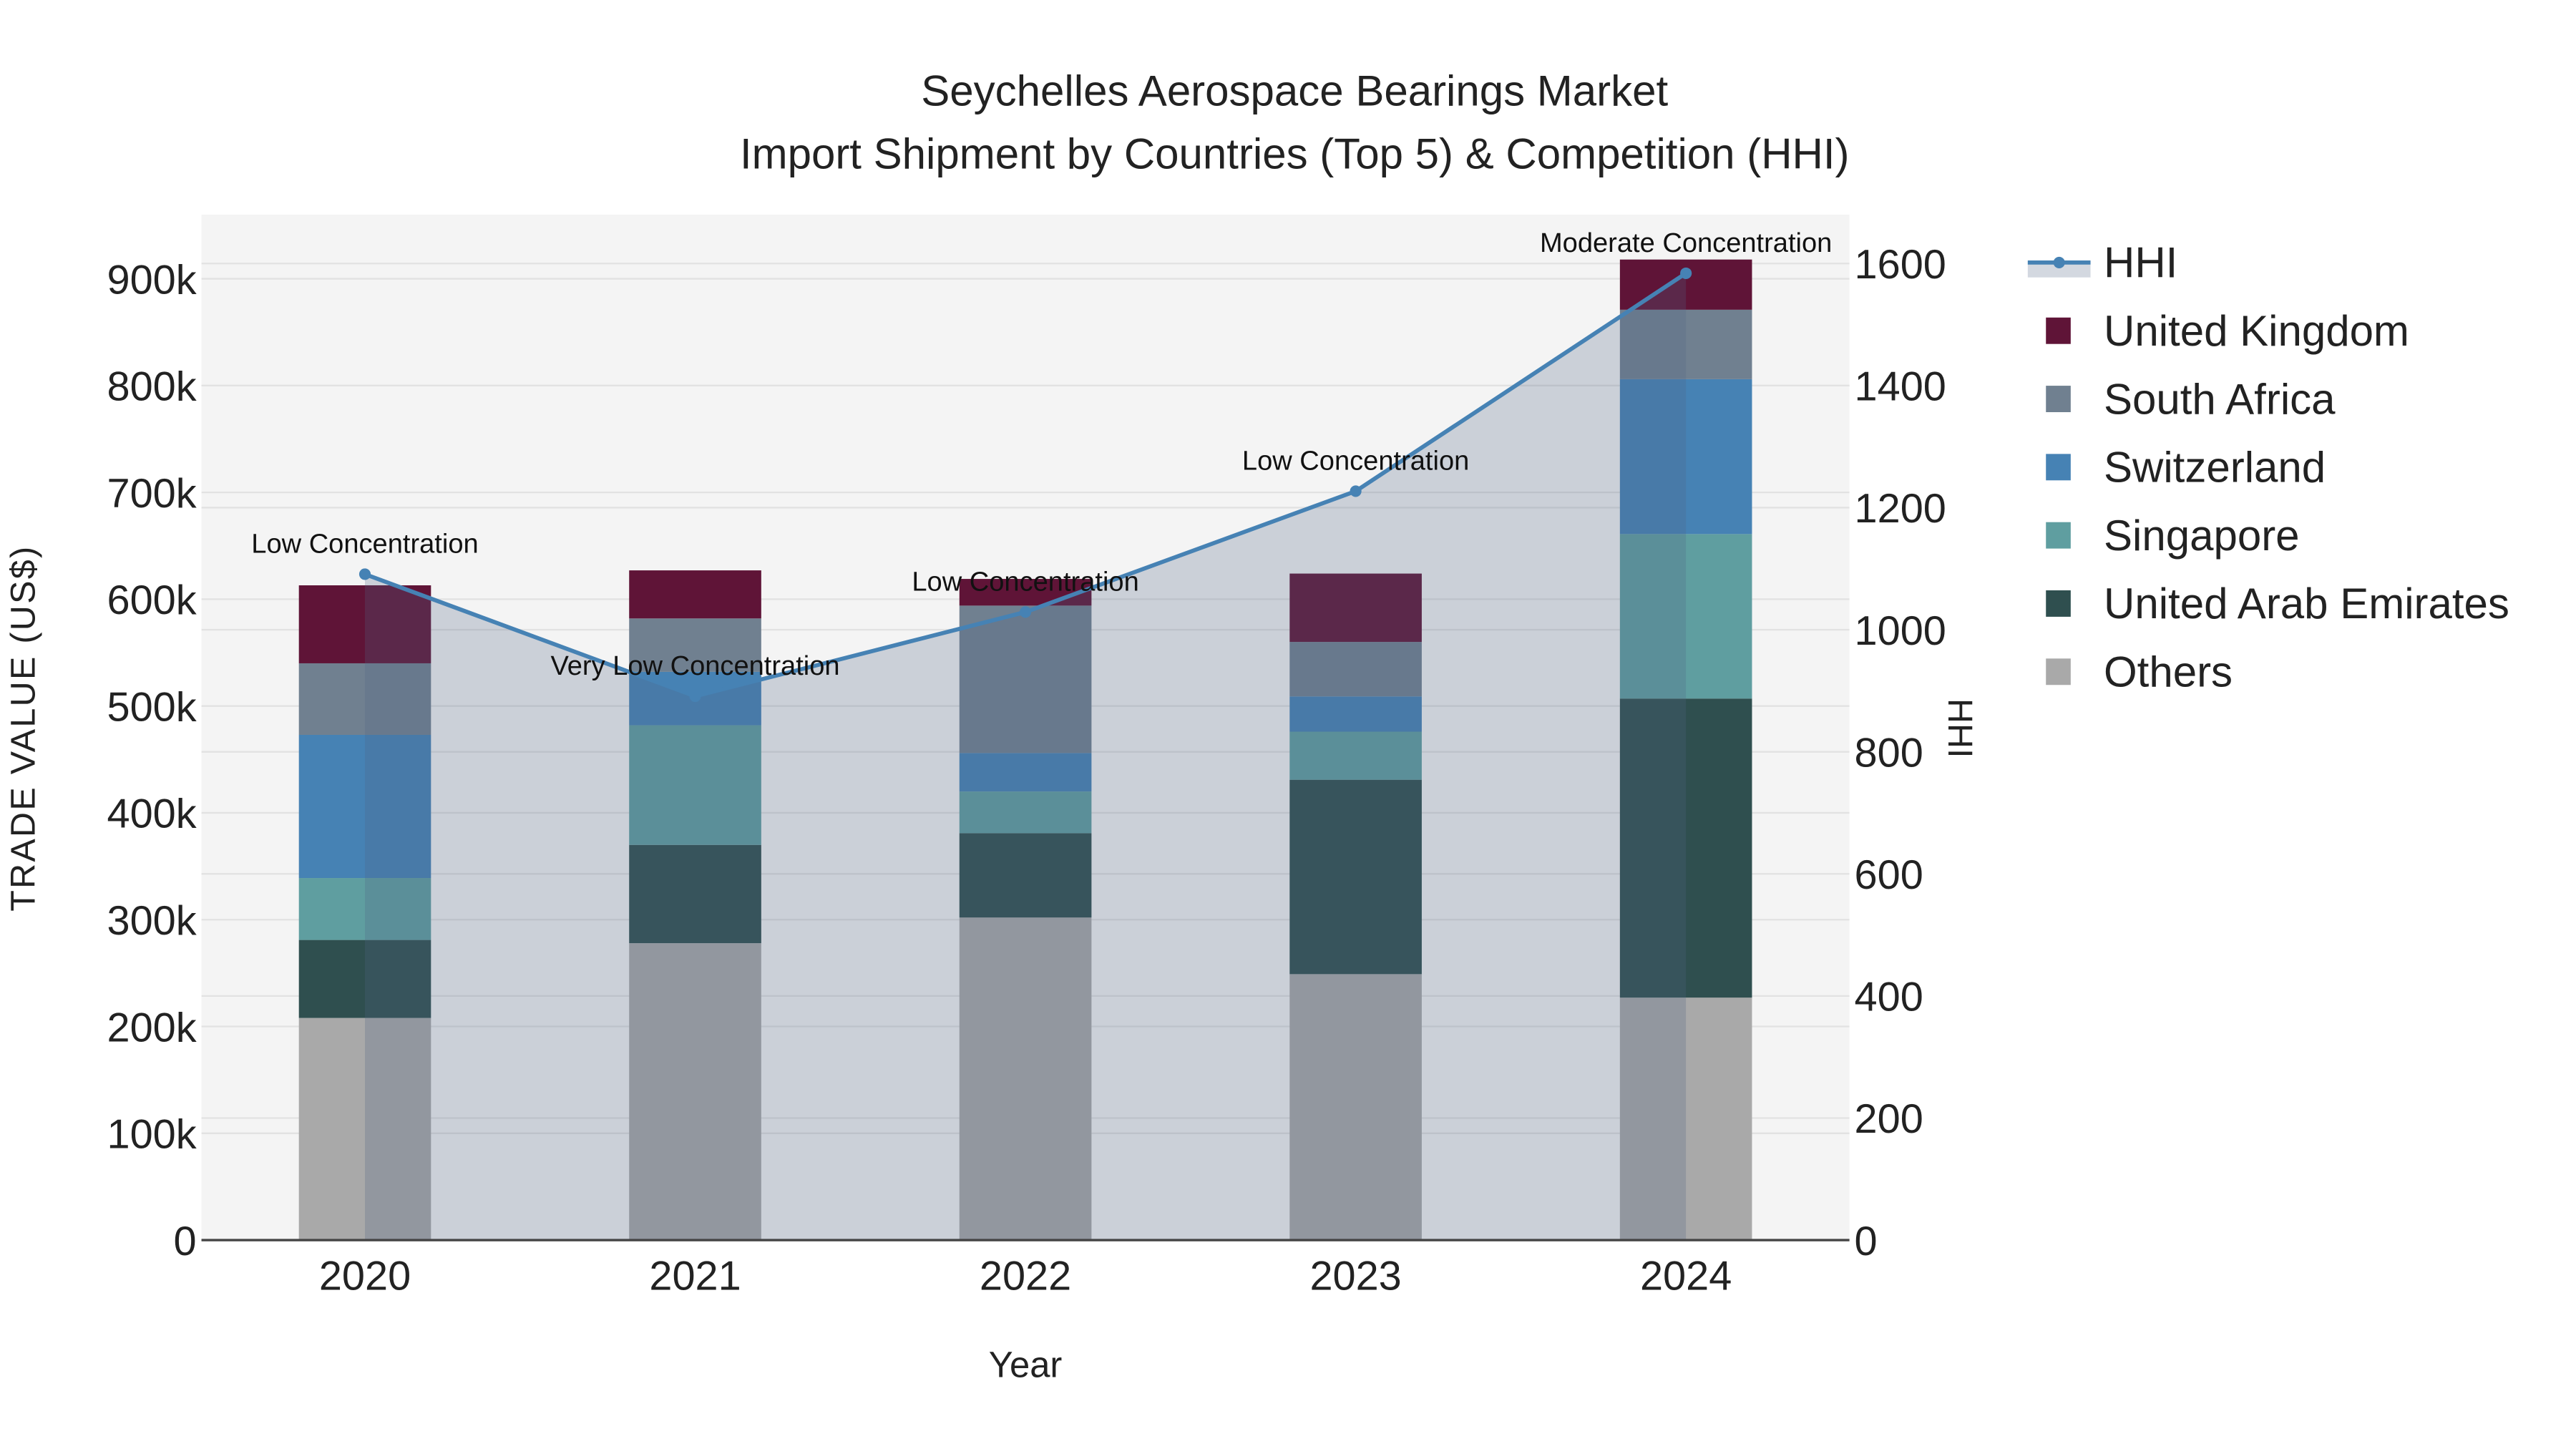 This screenshot has width=2576, height=1449. What do you see at coordinates (2168, 672) in the screenshot?
I see `legend-label: Others` at bounding box center [2168, 672].